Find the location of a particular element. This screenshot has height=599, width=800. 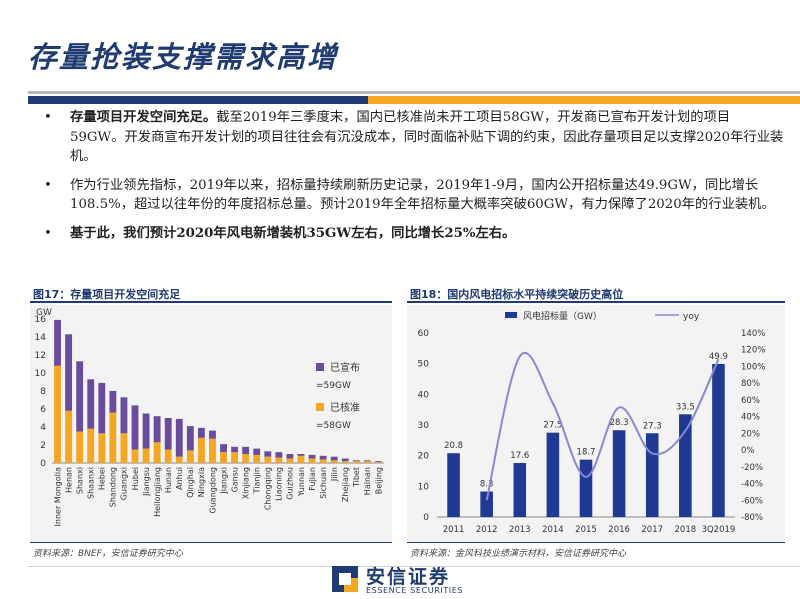

y-left-tick-label: 30 is located at coordinates (424, 426).